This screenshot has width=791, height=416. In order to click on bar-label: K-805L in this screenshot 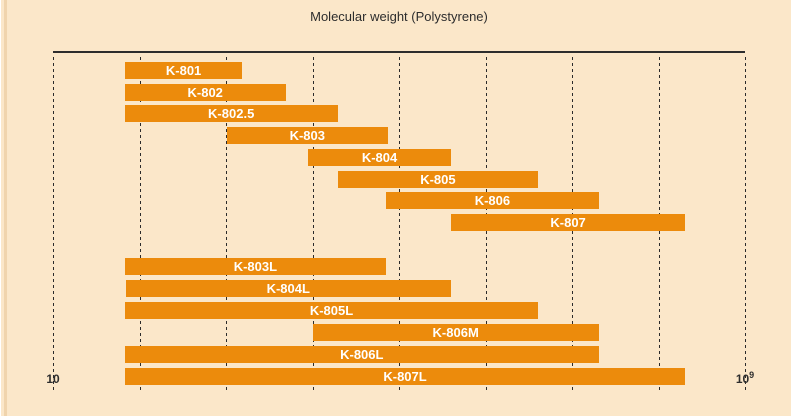, I will do `click(331, 310)`.